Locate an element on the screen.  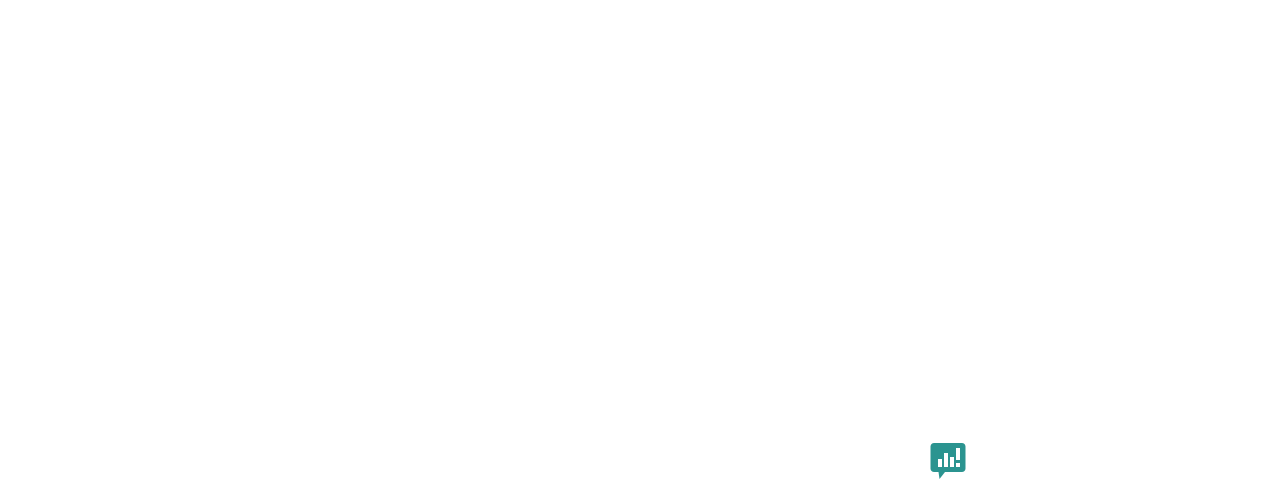
newsworthy-brand is located at coordinates (952, 461).